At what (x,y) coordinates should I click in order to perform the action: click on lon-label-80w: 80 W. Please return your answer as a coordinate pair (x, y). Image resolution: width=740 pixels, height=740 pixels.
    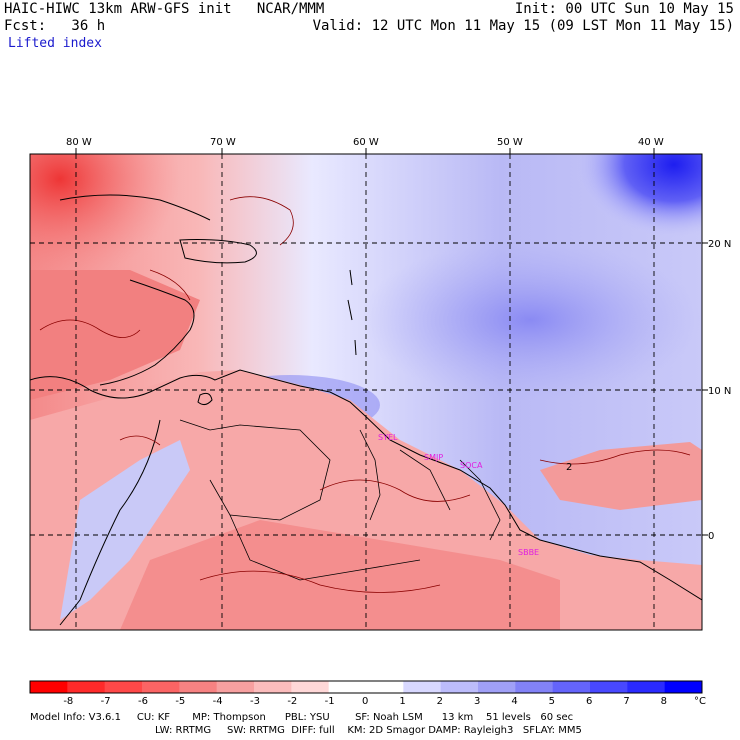
    Looking at the image, I should click on (79, 142).